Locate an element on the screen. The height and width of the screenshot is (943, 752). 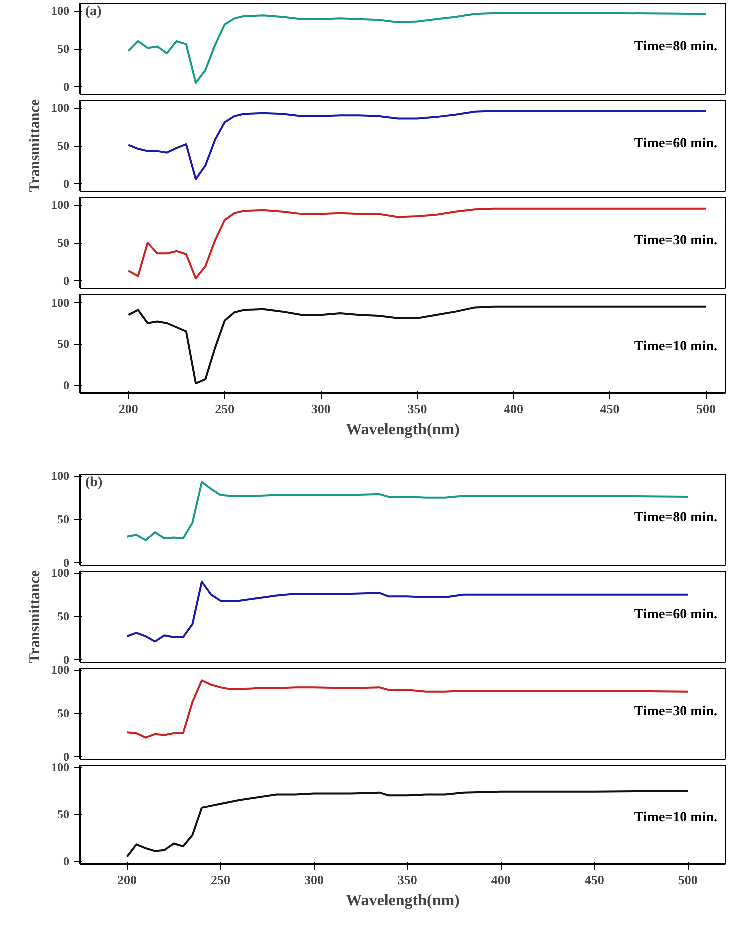
text: Time=10 min. is located at coordinates (676, 347).